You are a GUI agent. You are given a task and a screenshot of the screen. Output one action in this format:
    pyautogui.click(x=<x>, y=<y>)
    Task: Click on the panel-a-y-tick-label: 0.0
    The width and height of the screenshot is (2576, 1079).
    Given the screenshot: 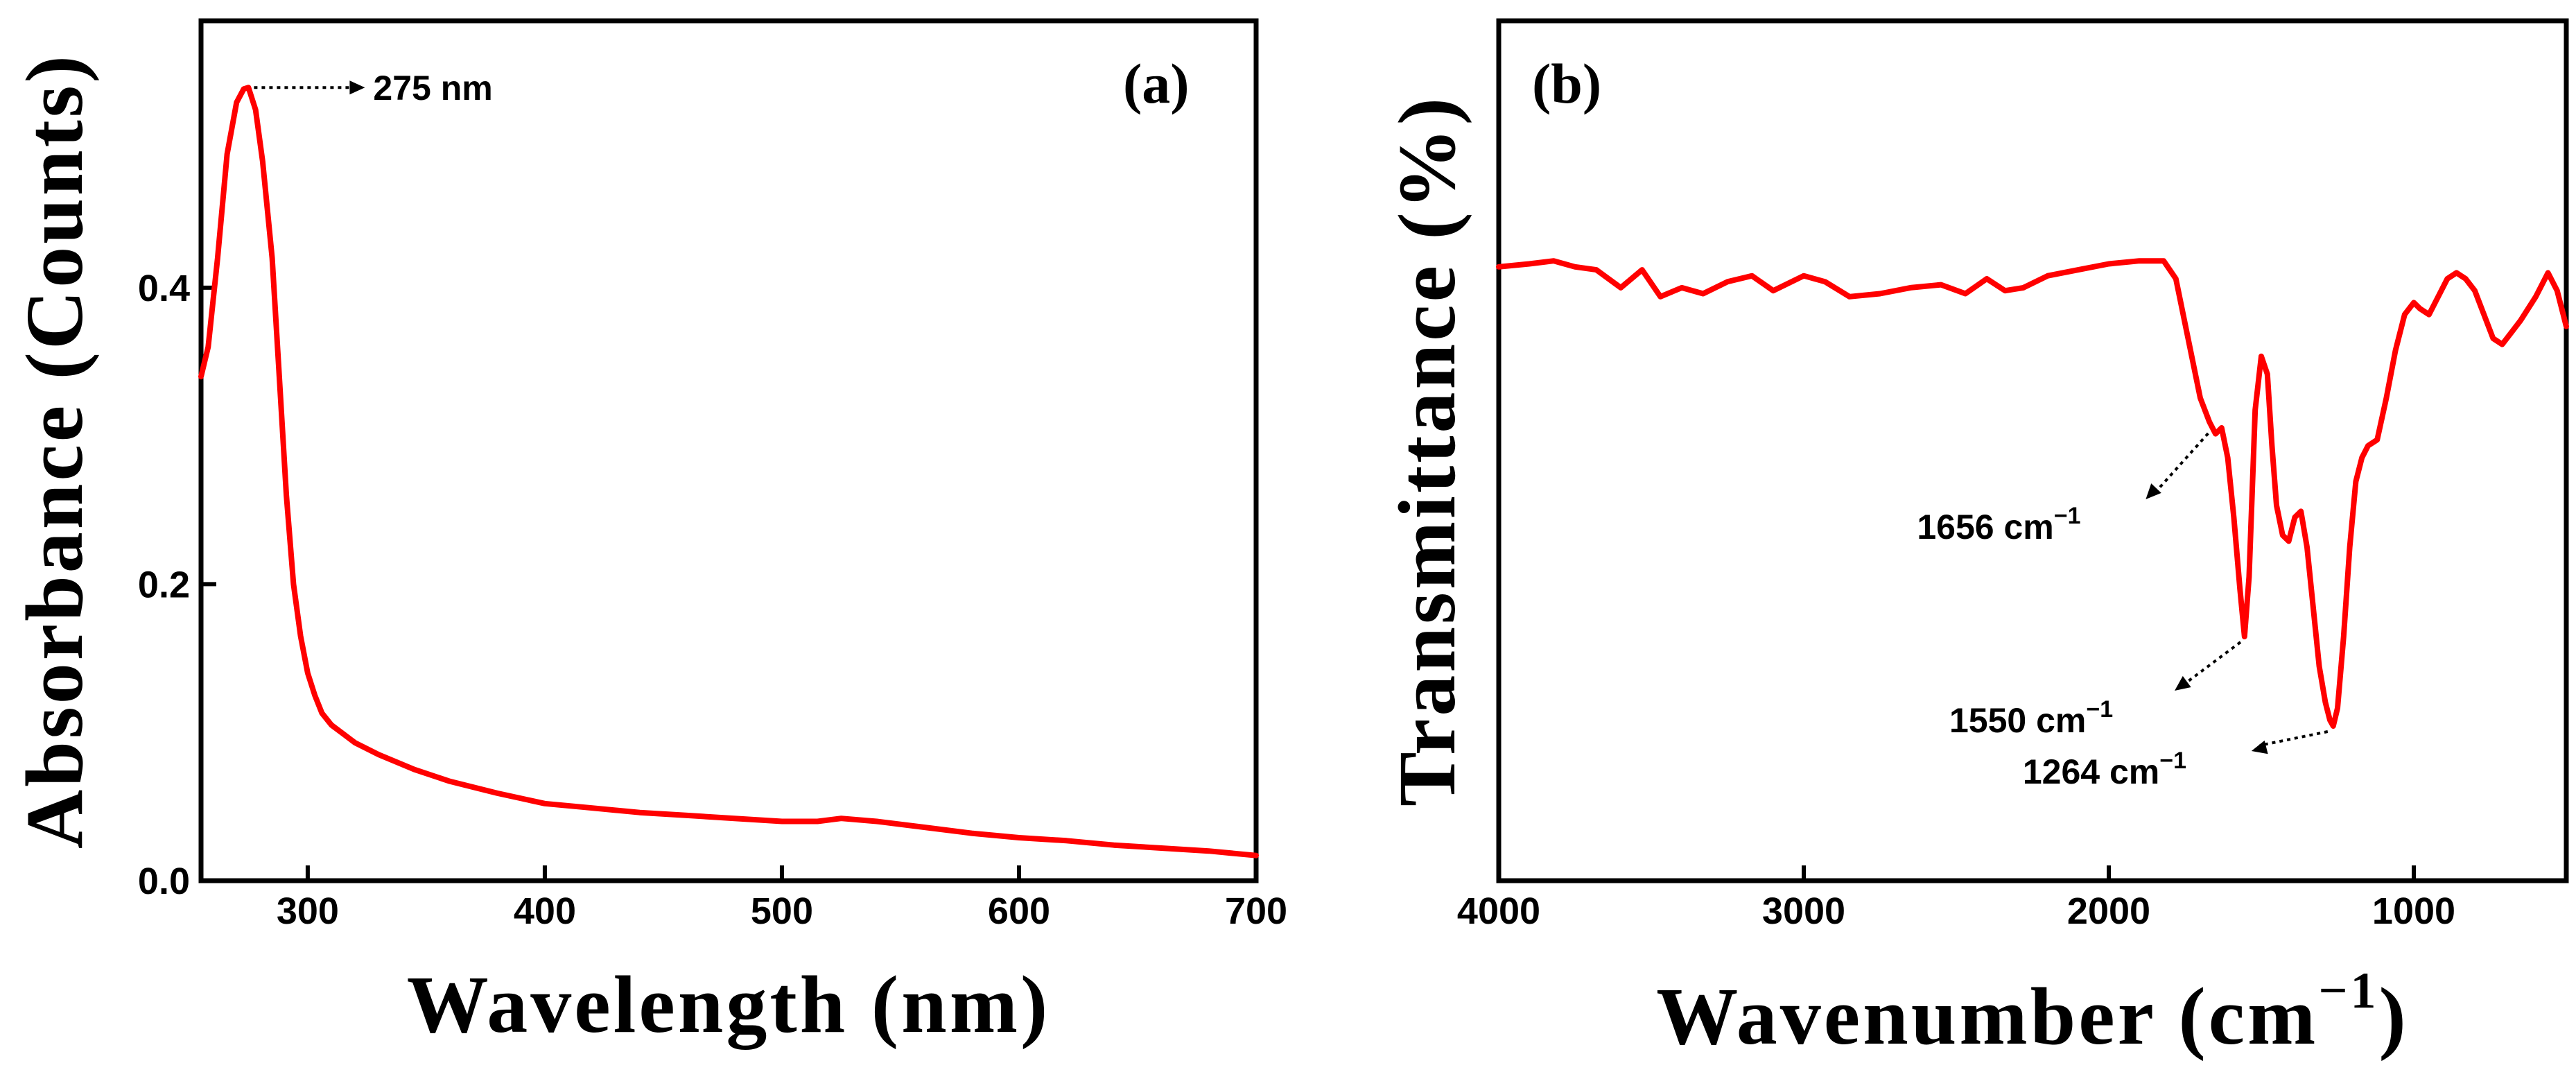 What is the action you would take?
    pyautogui.click(x=164, y=881)
    